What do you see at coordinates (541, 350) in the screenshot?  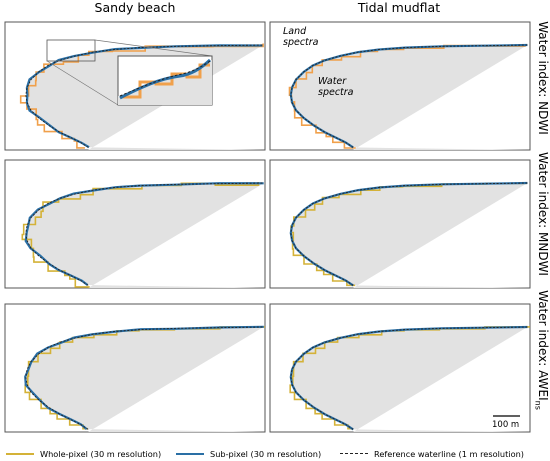 I see `row-title-awei: Water index: AWEIns` at bounding box center [541, 350].